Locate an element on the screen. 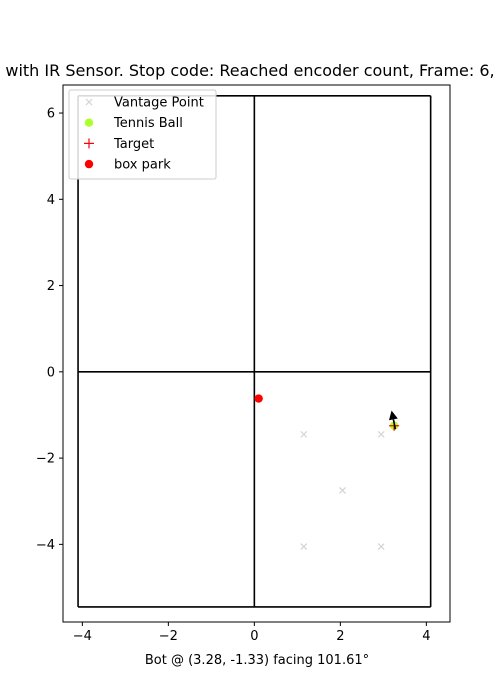  bot-layer is located at coordinates (393, 420).